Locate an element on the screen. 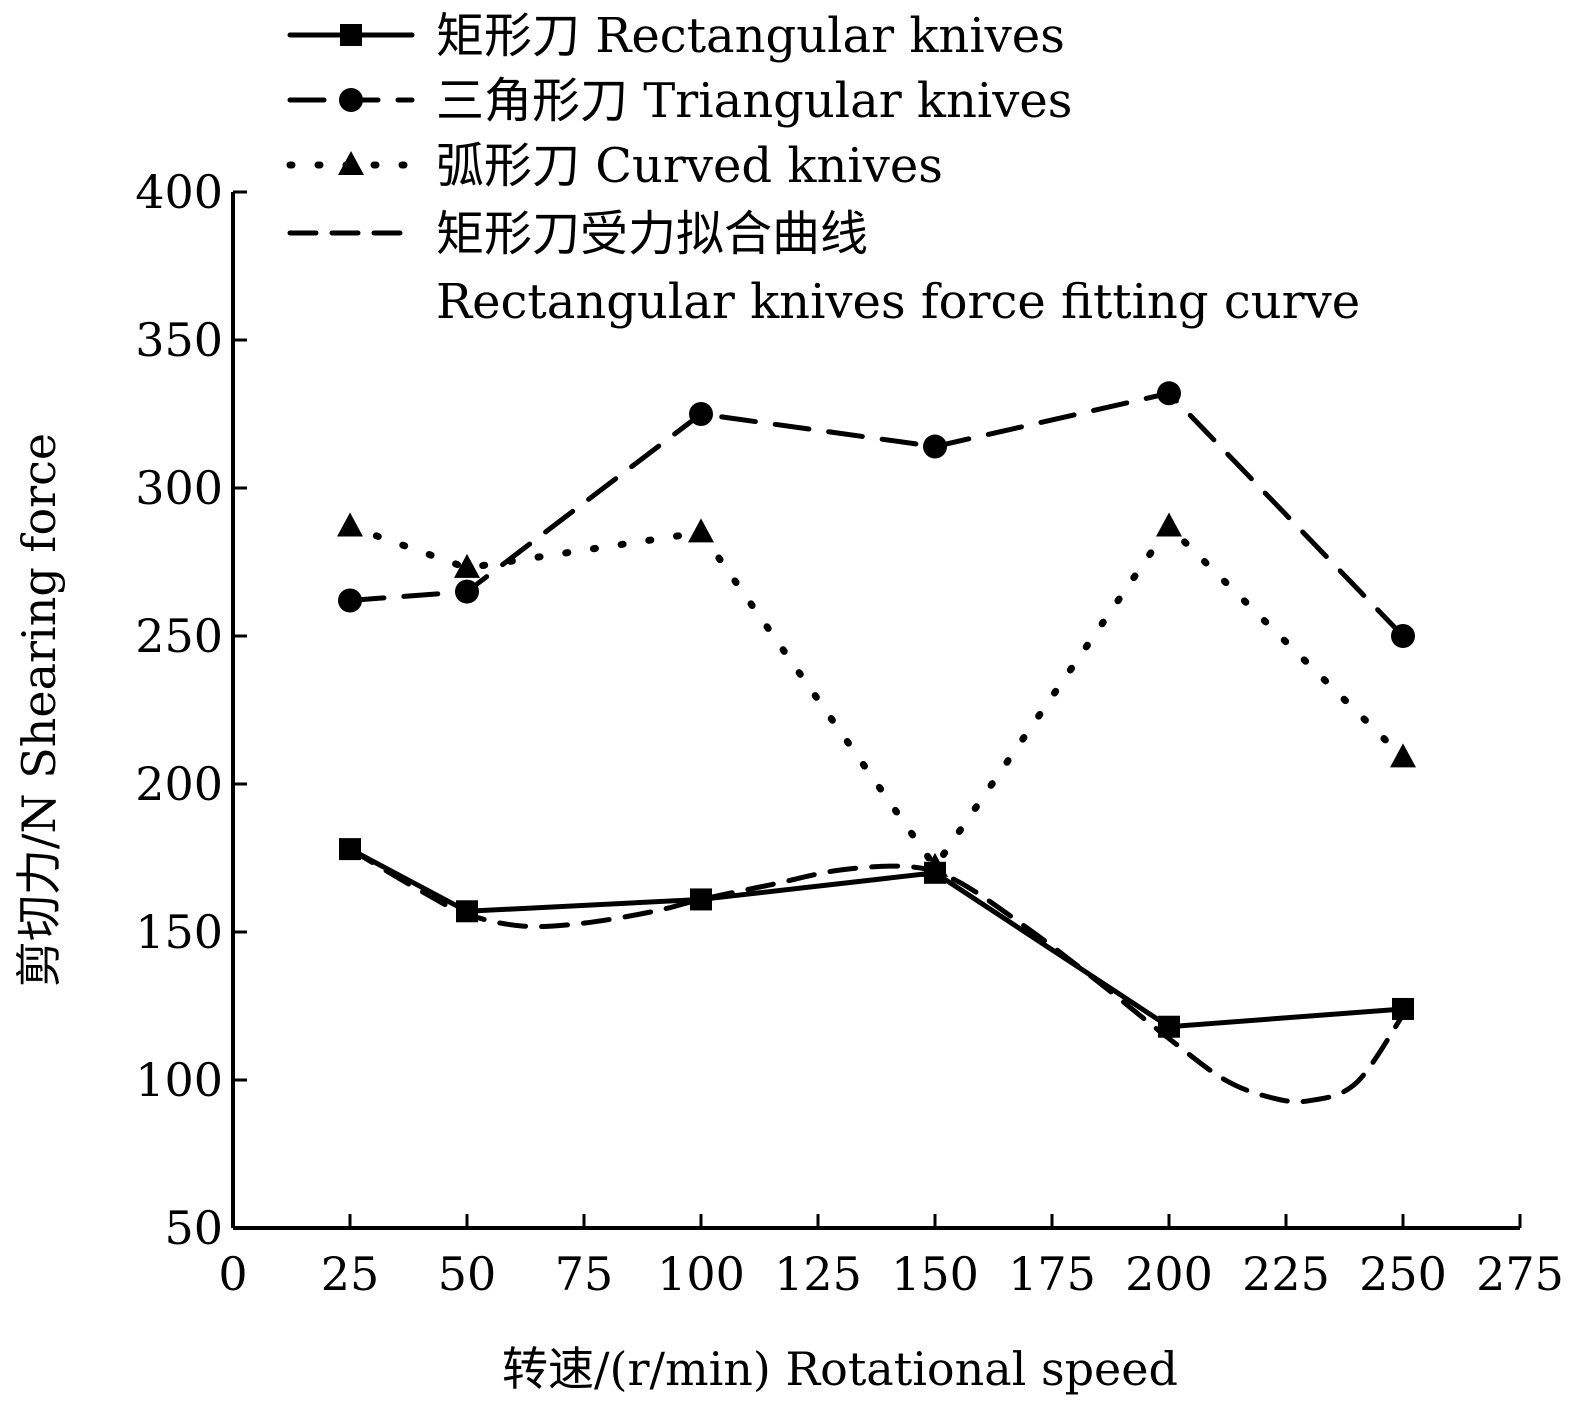 This screenshot has width=1595, height=1424. y-tick-label: 300 is located at coordinates (179, 488).